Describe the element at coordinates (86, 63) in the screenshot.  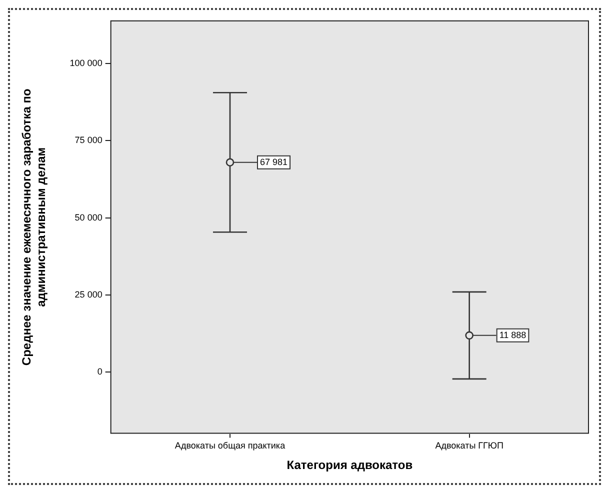
I see `y-tick-label: 100 000` at that location.